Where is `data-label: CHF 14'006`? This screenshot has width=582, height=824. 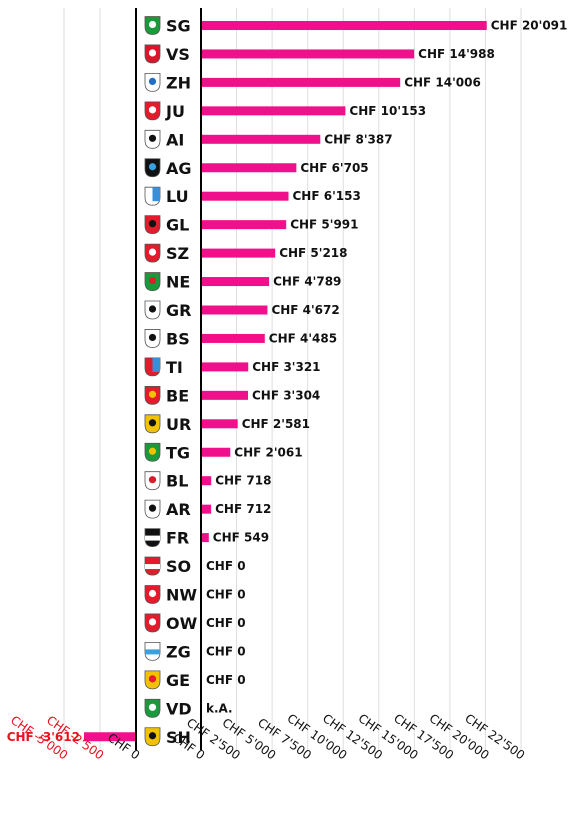 data-label: CHF 14'006 is located at coordinates (442, 82).